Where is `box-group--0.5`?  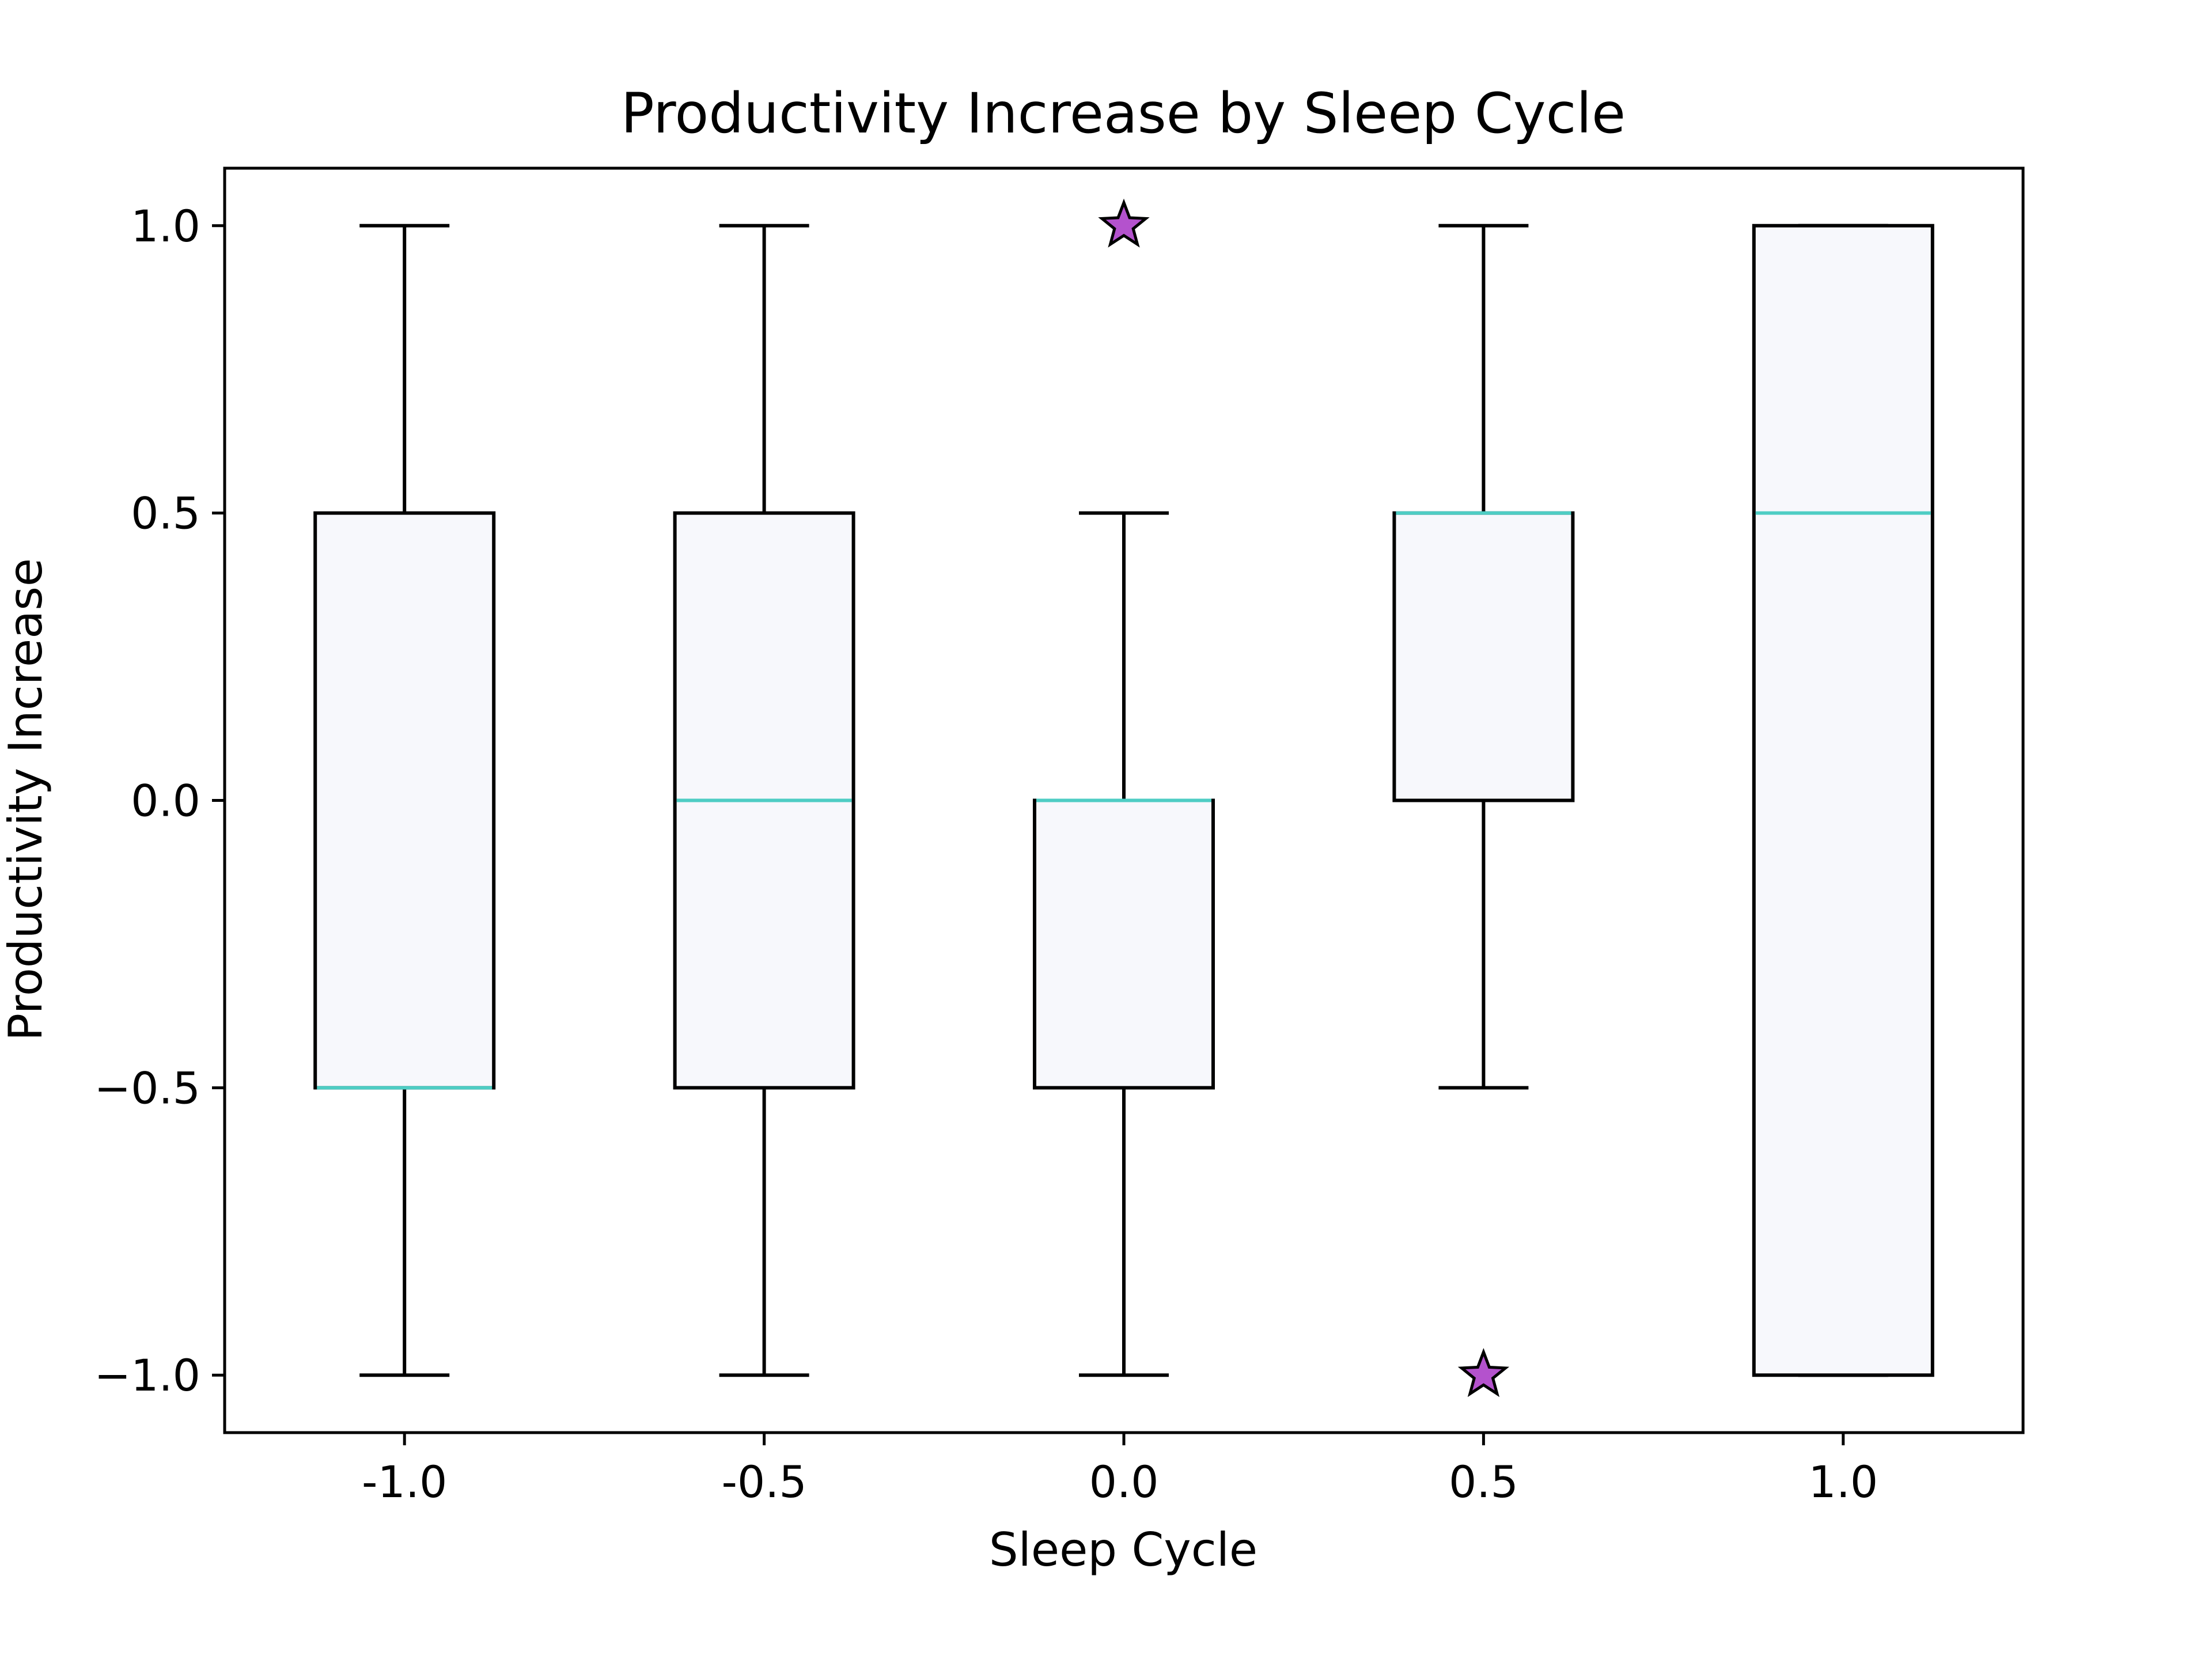
box-group--0.5 is located at coordinates (764, 800).